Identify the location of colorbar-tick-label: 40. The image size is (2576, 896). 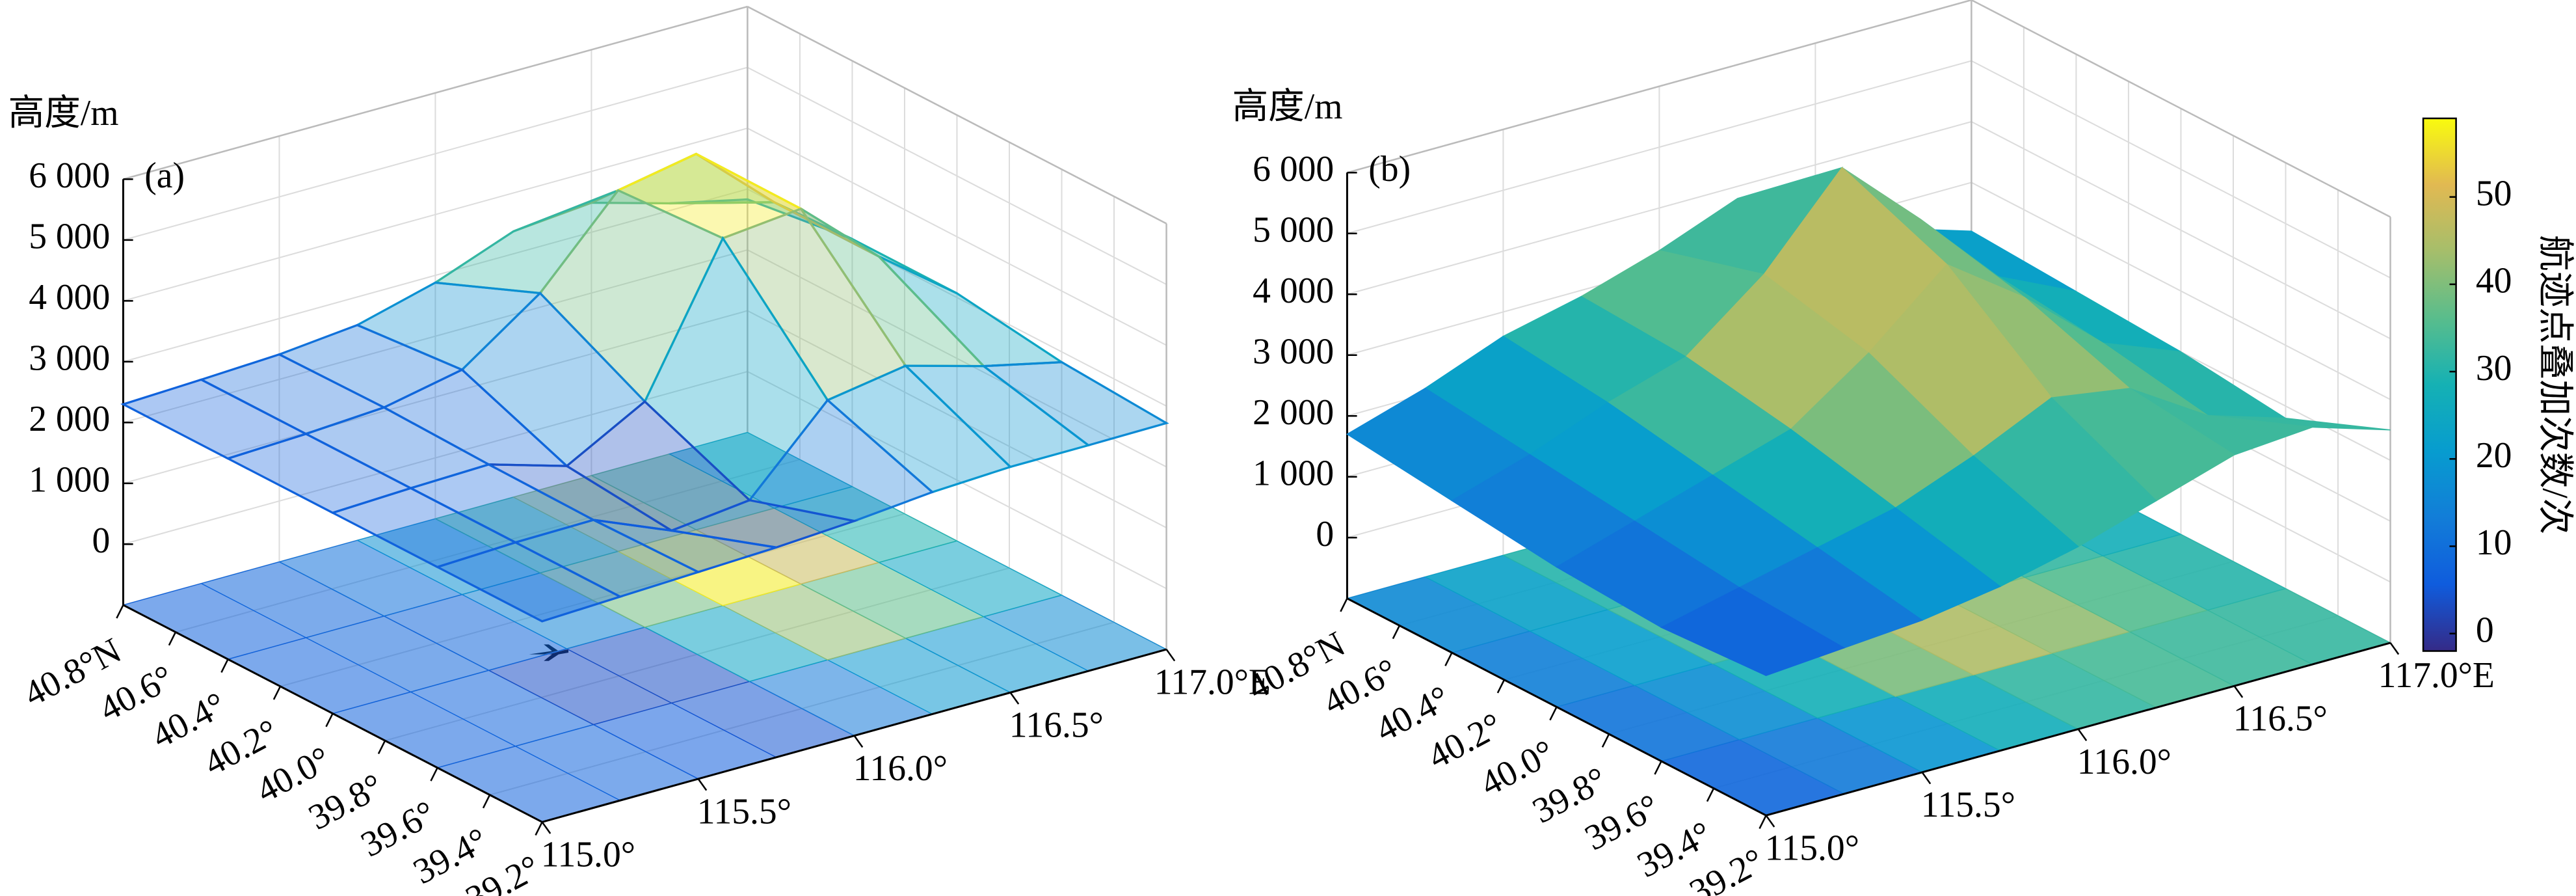
(2494, 281).